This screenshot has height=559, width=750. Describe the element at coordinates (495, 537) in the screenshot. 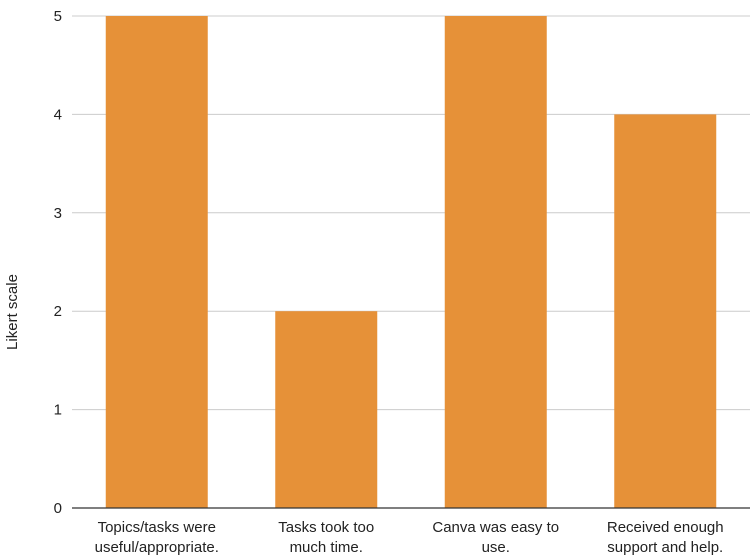

I see `x-category-label-3: Canva was easy to use.` at that location.